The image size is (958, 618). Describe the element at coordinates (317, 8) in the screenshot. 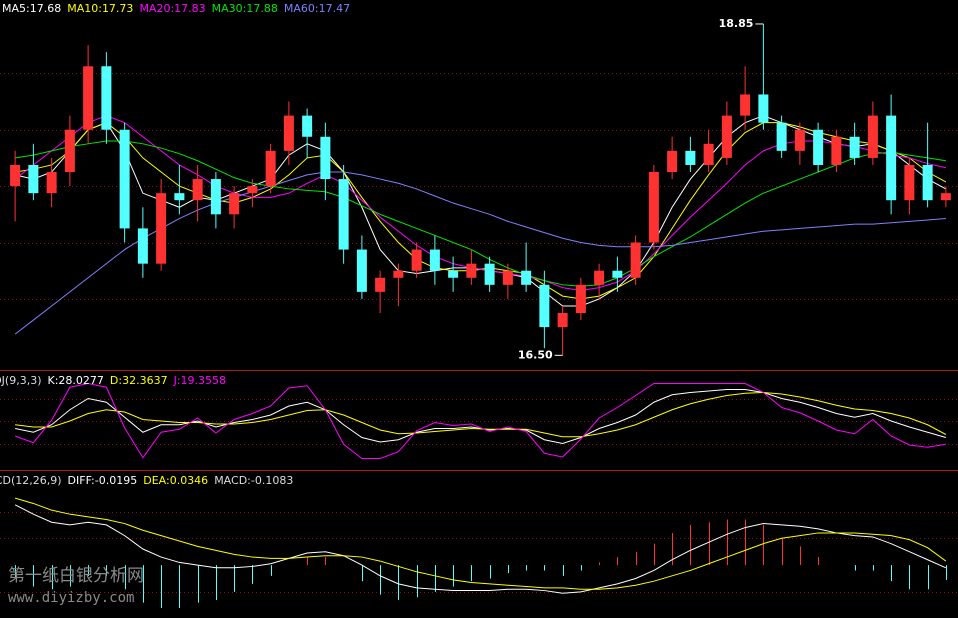

I see `legend-entry: MA60:17.47` at that location.